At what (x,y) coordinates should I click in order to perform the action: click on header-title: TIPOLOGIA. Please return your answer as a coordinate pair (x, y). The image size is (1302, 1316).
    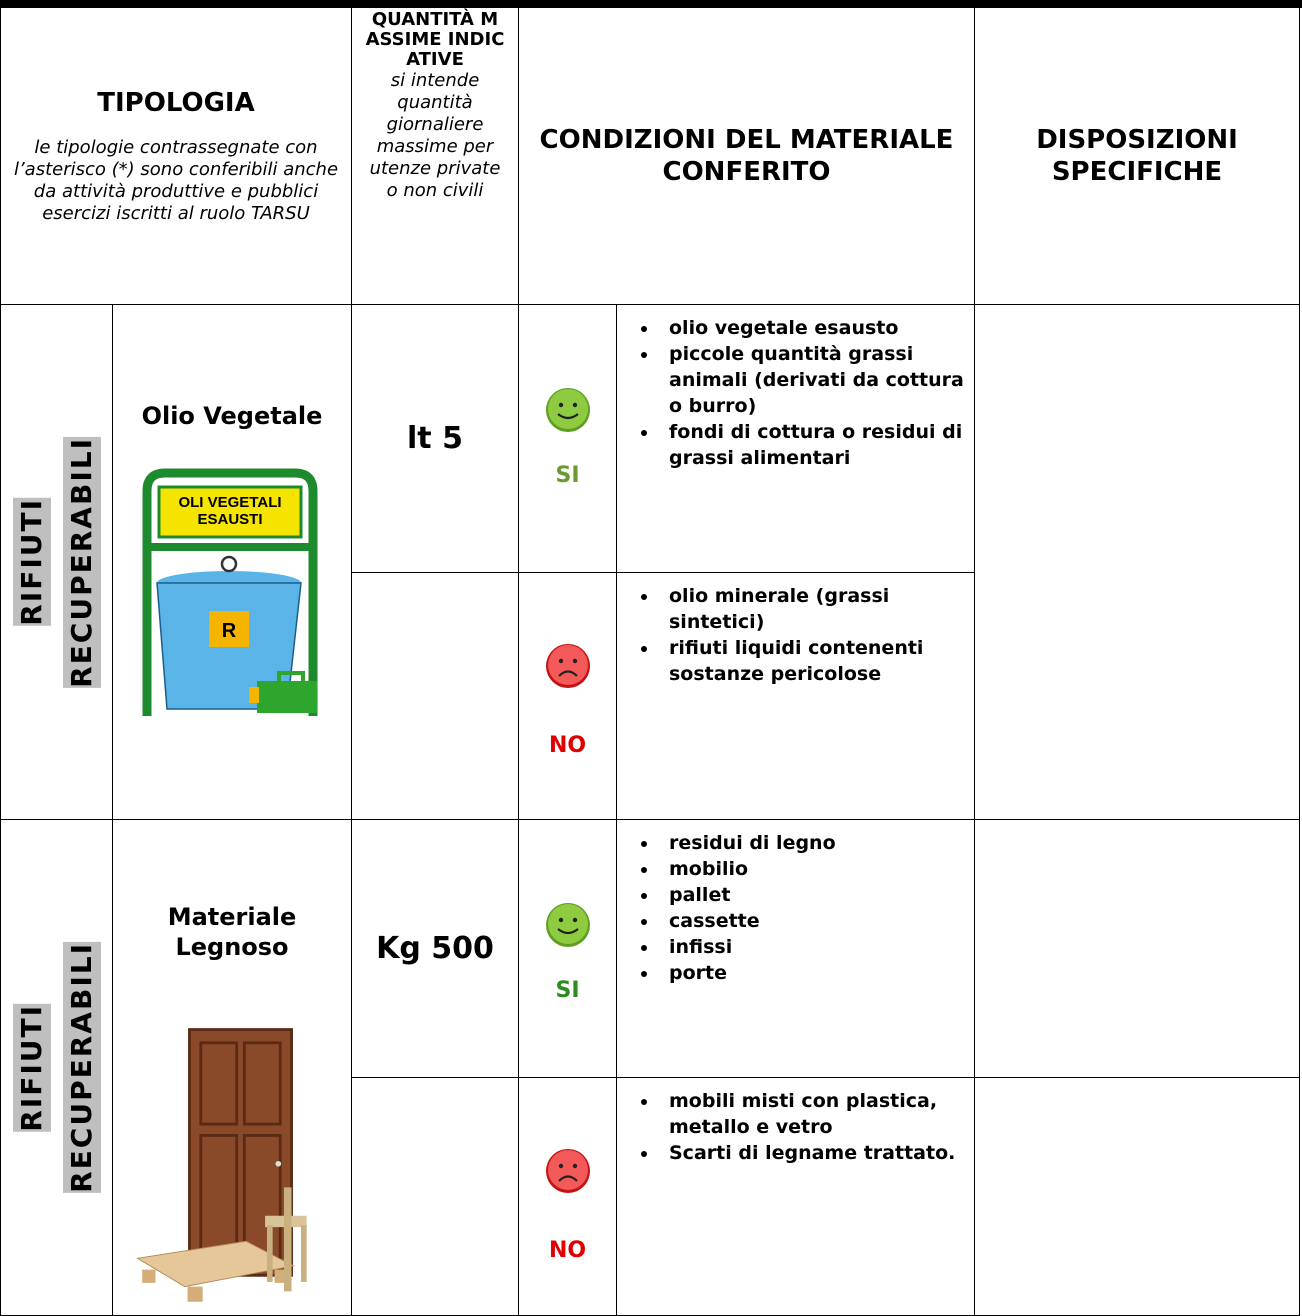
    Looking at the image, I should click on (176, 103).